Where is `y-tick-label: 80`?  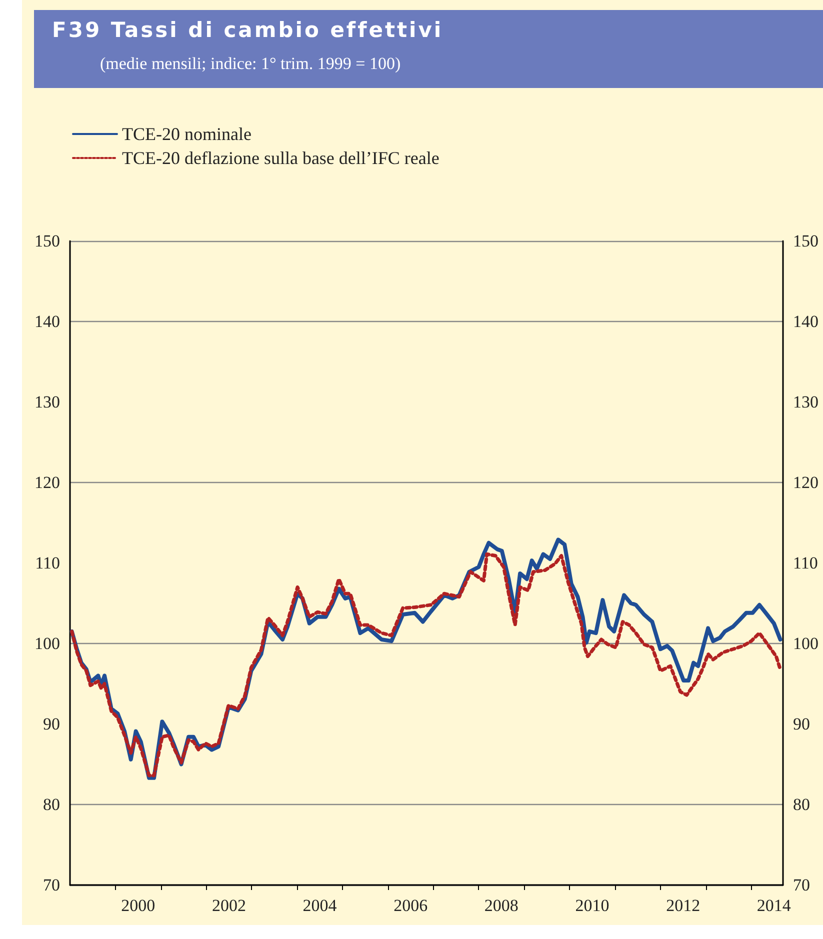
y-tick-label: 80 is located at coordinates (51, 804).